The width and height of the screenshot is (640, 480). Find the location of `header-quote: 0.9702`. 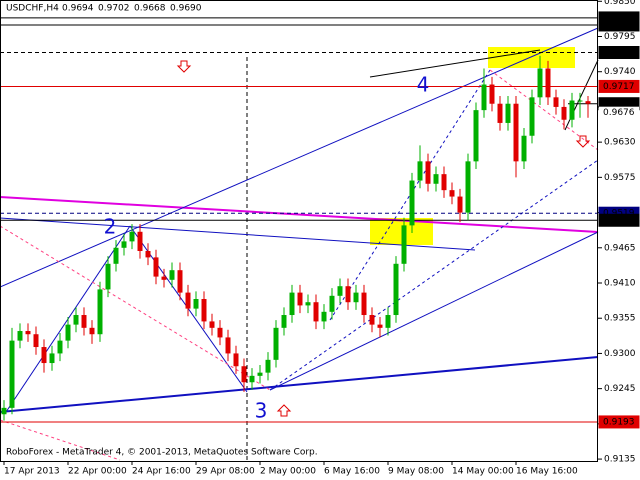

header-quote: 0.9702 is located at coordinates (114, 9).